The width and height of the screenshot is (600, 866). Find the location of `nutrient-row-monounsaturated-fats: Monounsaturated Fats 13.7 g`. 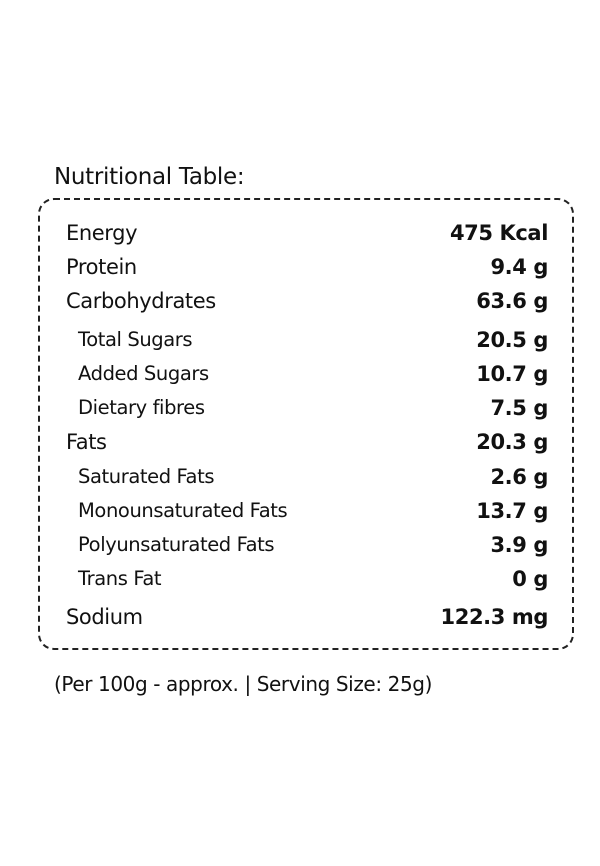

nutrient-row-monounsaturated-fats: Monounsaturated Fats 13.7 g is located at coordinates (307, 511).